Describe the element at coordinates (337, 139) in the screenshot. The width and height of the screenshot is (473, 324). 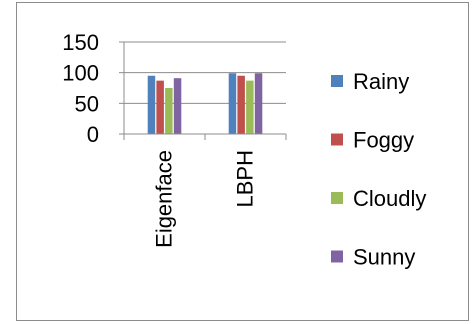
I see `legend-swatch-foggy` at that location.